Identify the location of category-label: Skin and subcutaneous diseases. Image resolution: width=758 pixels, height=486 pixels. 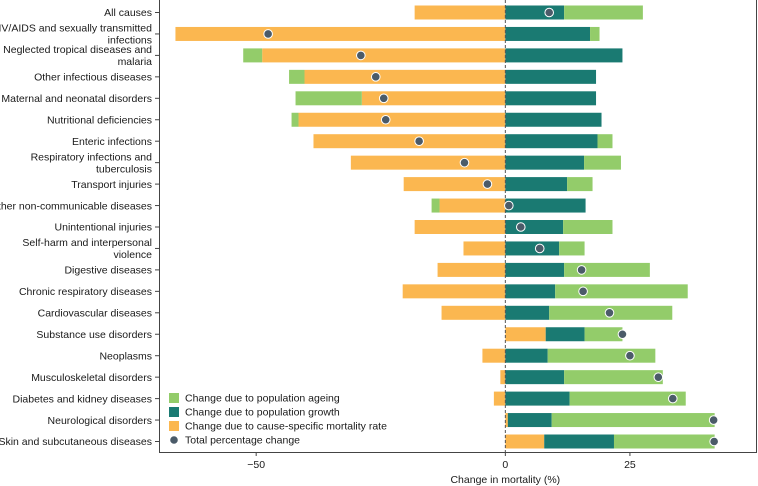
(76, 442).